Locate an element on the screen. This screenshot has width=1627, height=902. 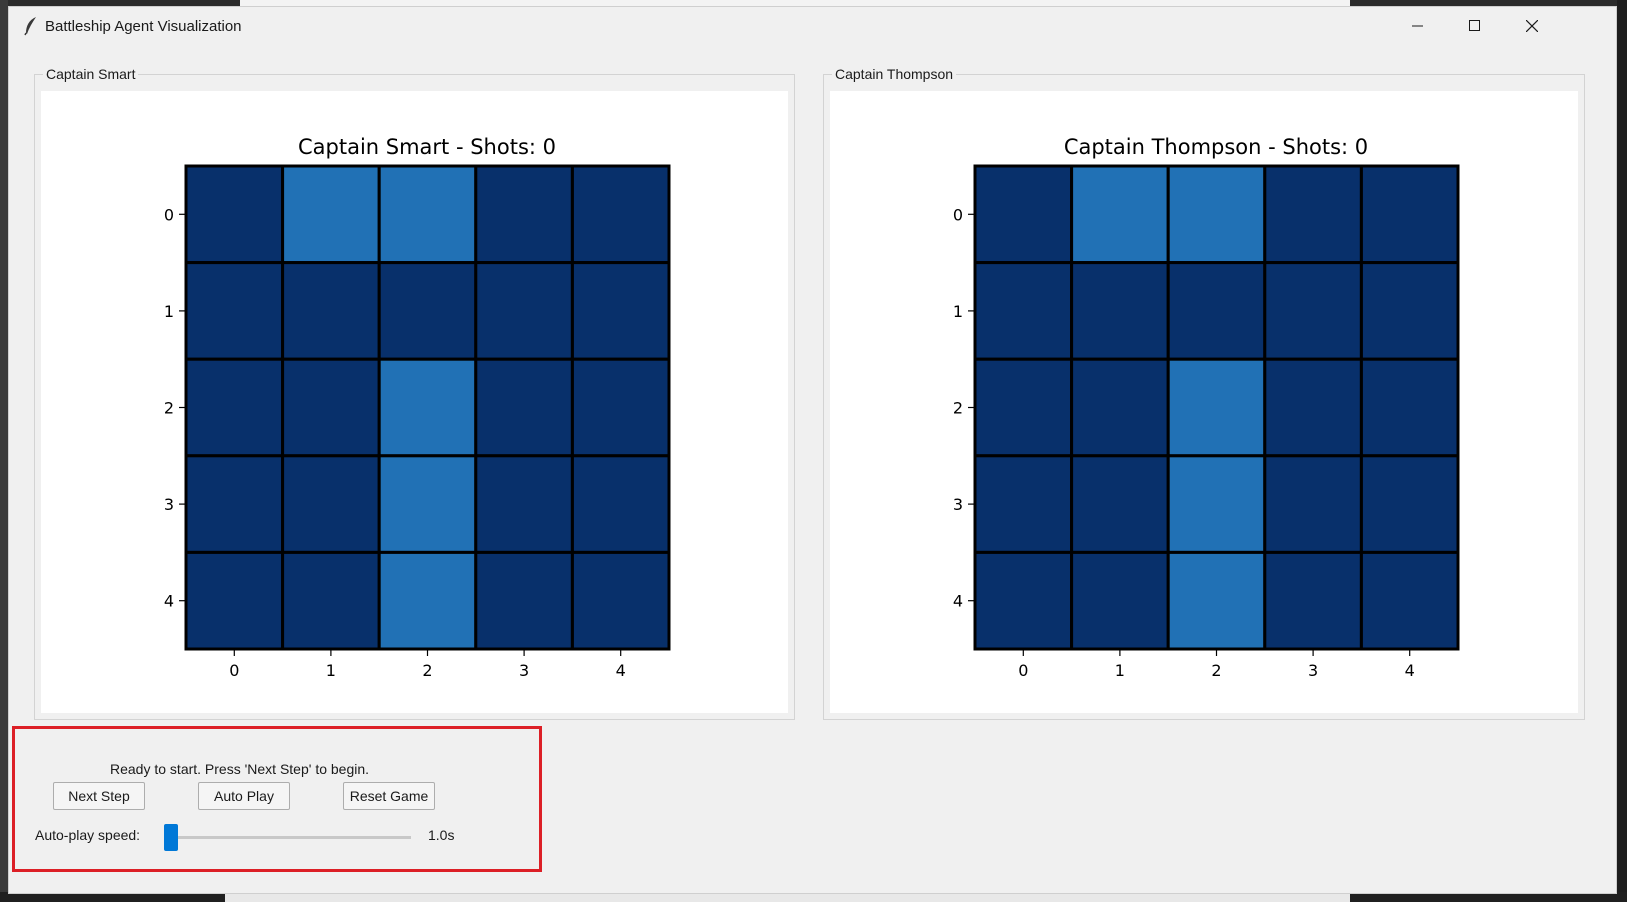
maximize-icon is located at coordinates (1474, 25).